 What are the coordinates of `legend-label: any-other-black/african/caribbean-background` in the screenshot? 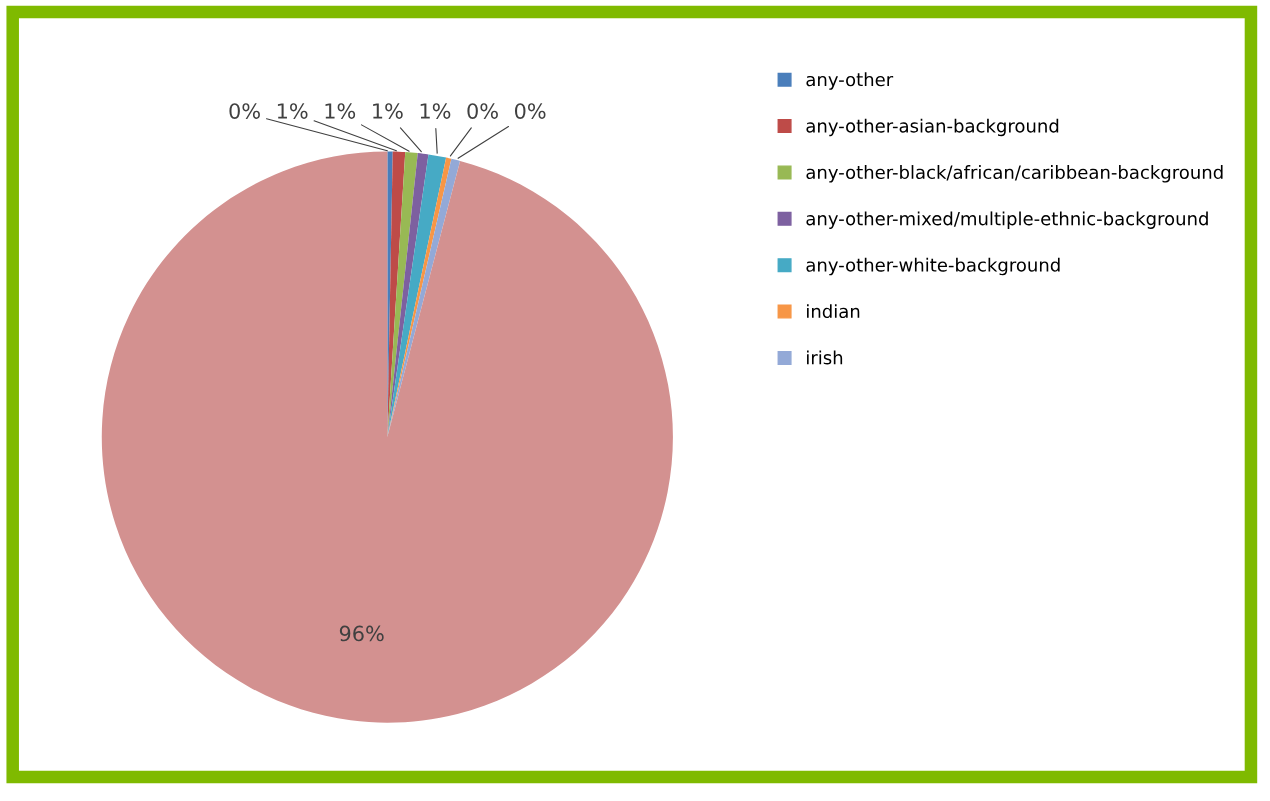 It's located at (1014, 174).